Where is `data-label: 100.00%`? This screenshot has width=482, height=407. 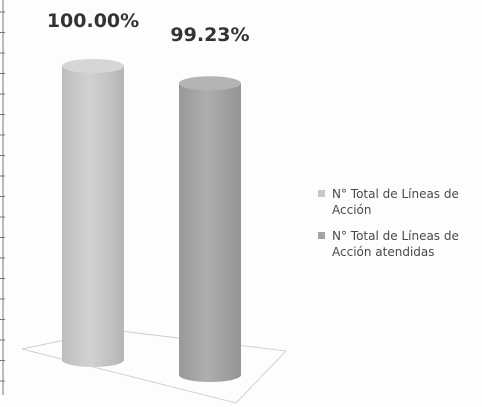 data-label: 100.00% is located at coordinates (93, 21).